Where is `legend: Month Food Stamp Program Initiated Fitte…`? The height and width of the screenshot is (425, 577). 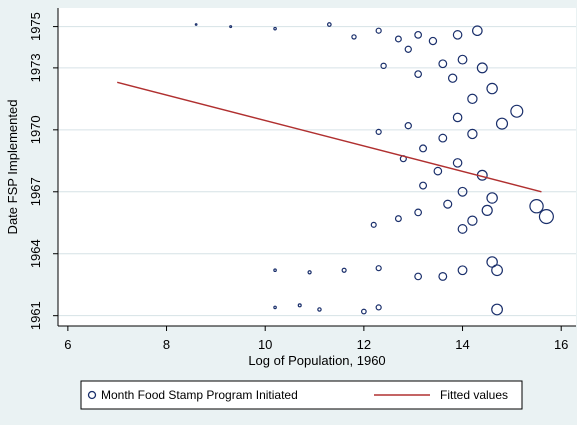
legend: Month Food Stamp Program Initiated Fitte… is located at coordinates (301, 395).